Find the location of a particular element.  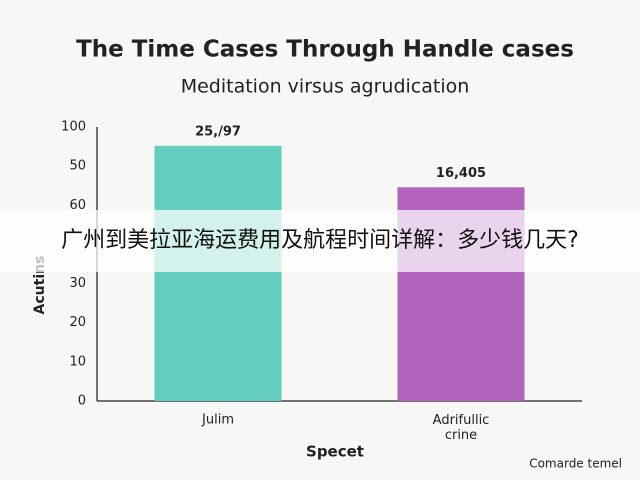

y-tick-label: 20 is located at coordinates (77, 322).